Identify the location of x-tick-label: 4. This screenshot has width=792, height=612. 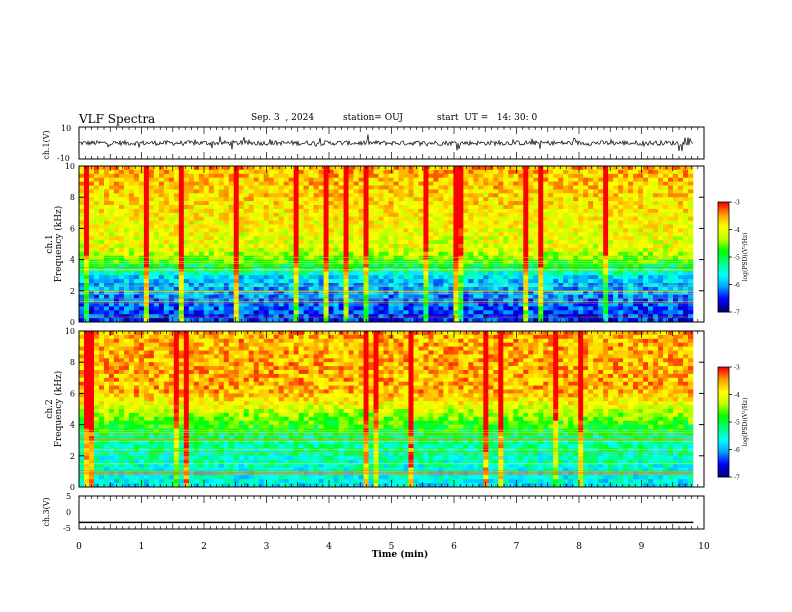
(329, 547).